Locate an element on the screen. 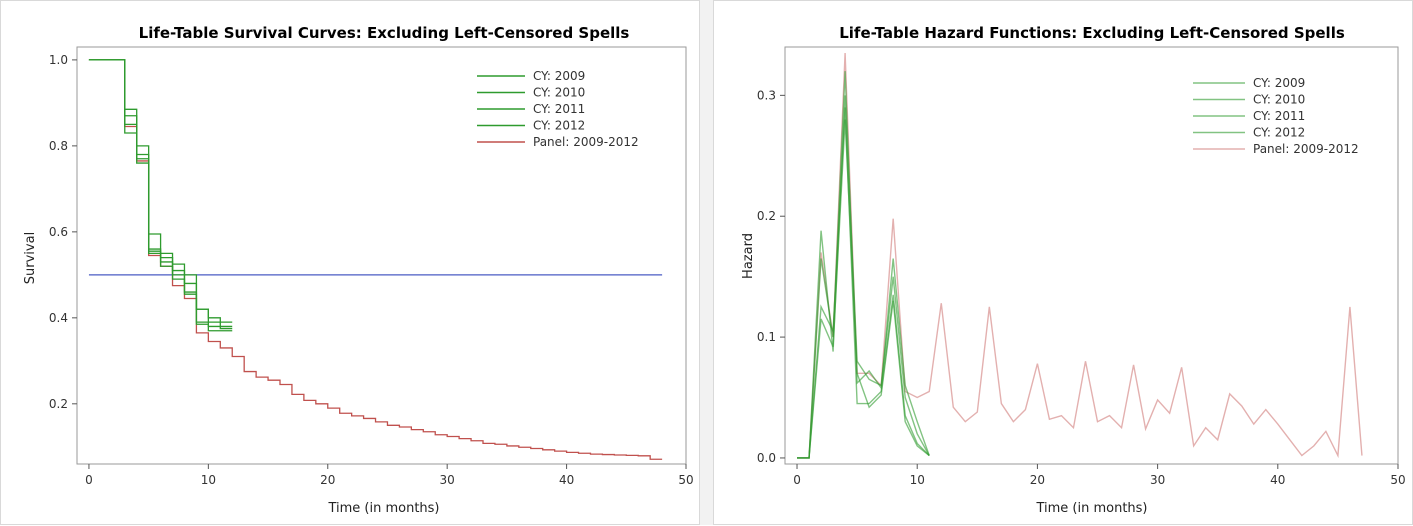 The width and height of the screenshot is (1413, 526). y-tick-label: 0.6 is located at coordinates (58, 232).